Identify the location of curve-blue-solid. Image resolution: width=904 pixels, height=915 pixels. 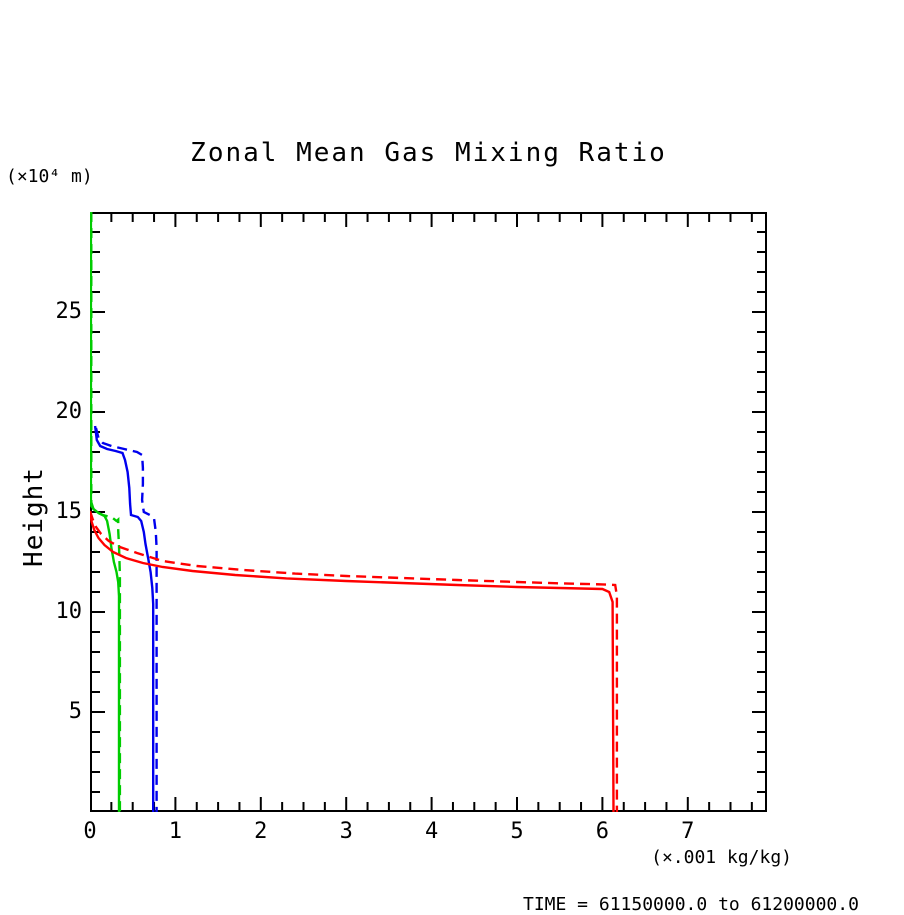
(124, 618).